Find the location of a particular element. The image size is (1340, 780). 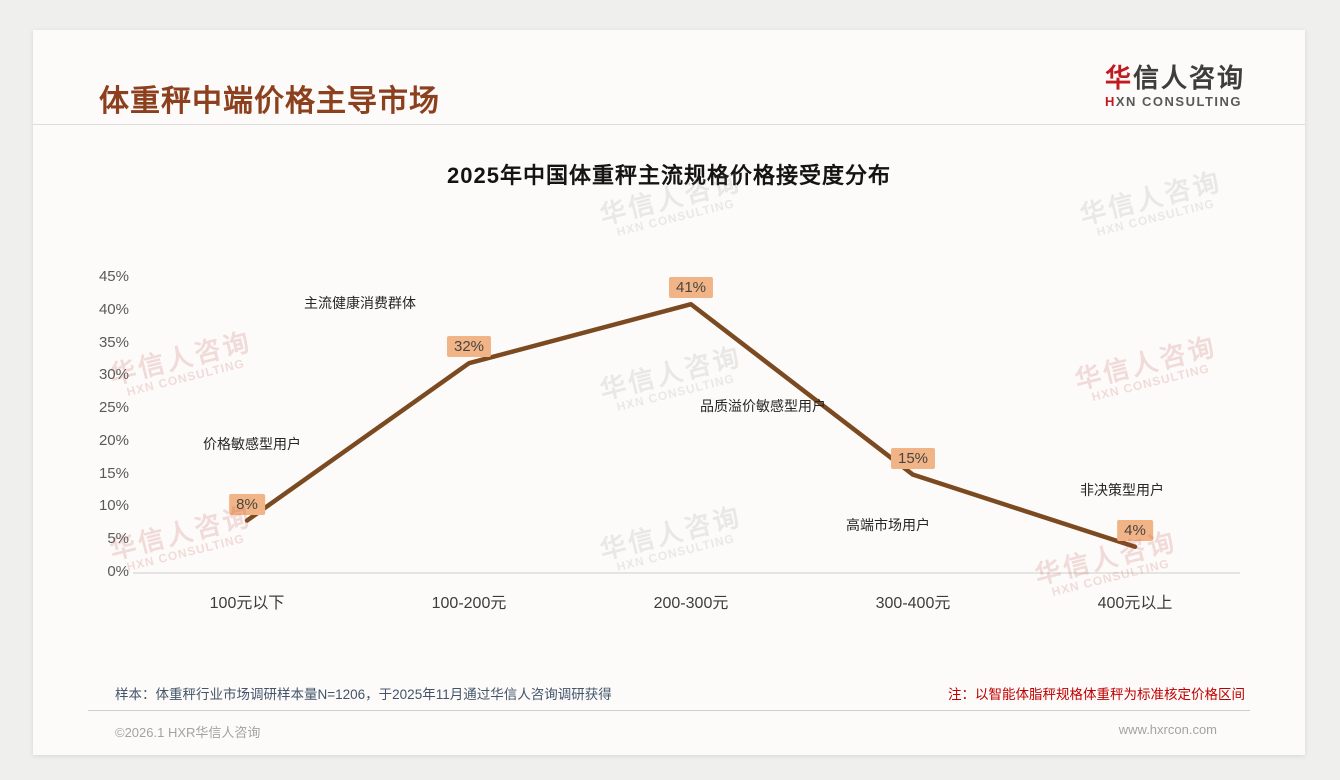

y-axis-tick-label: 30% is located at coordinates (113, 375).